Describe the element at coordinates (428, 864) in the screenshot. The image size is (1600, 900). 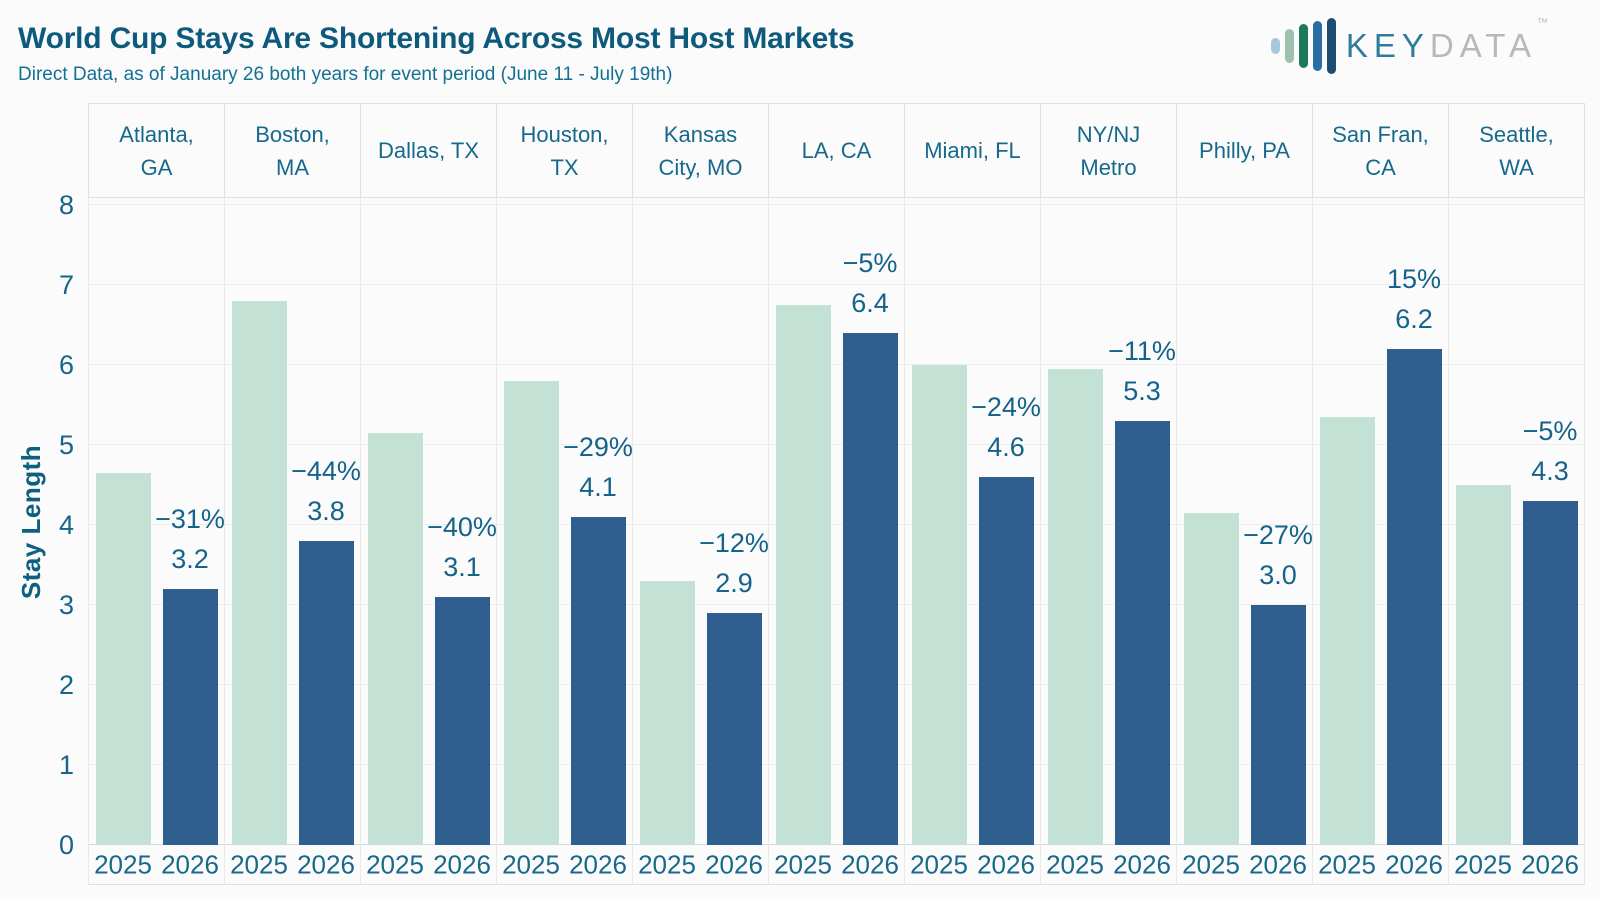
I see `x-tick-cell-2: 2025 2026` at that location.